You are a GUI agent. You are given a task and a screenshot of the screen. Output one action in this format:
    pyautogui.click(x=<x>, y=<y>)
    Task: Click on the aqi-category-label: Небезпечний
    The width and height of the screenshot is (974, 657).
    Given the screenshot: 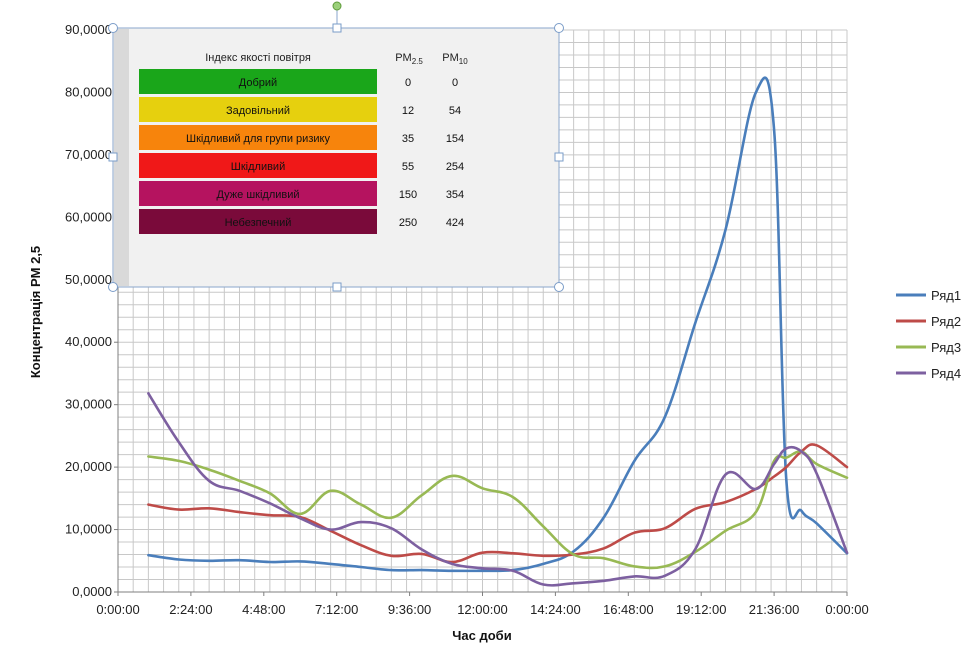 What is the action you would take?
    pyautogui.click(x=258, y=223)
    